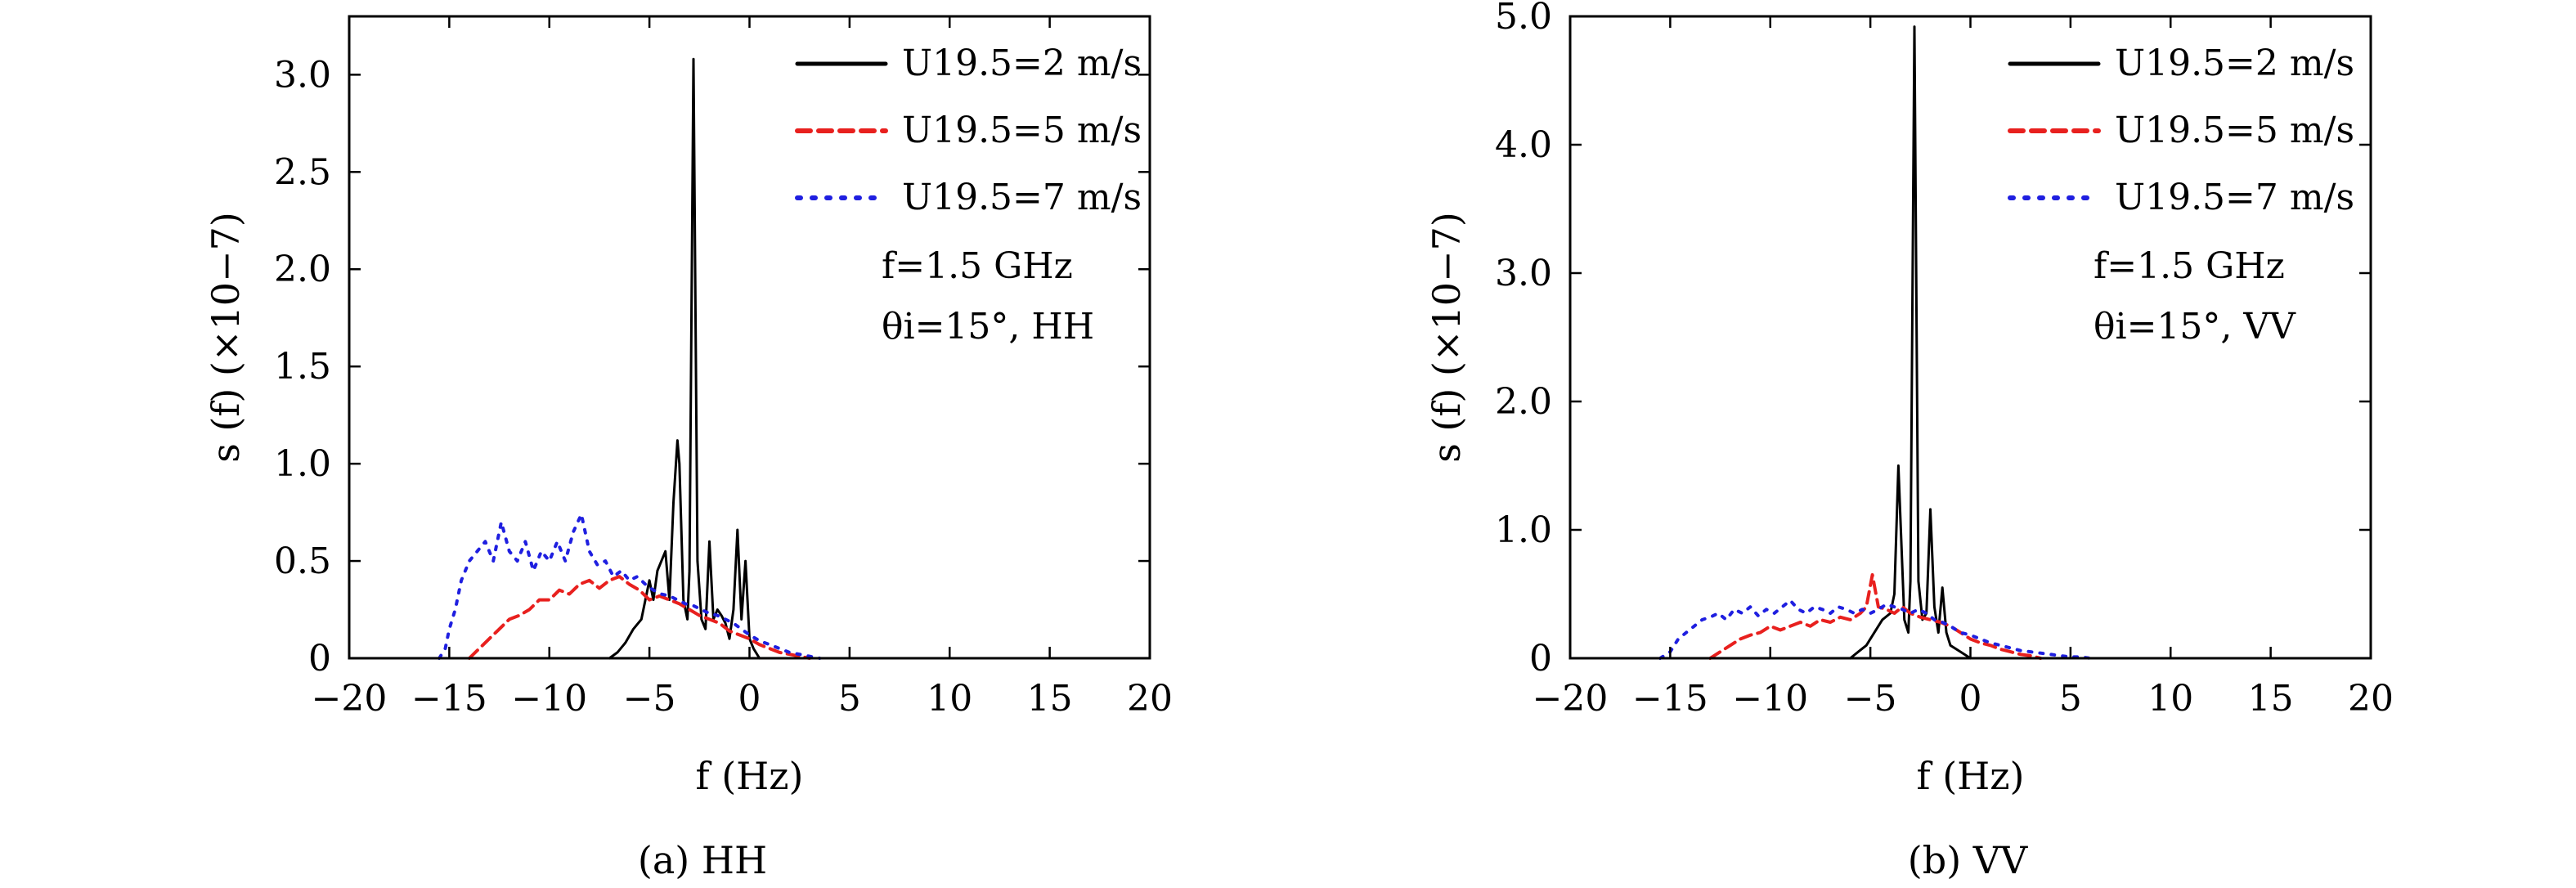 Image resolution: width=2576 pixels, height=888 pixels. Describe the element at coordinates (1875, 630) in the screenshot. I see `chart-vv-series-3-line` at that location.